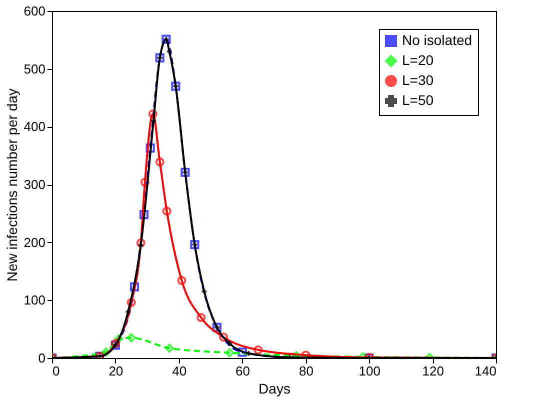 Image resolution: width=537 pixels, height=417 pixels. What do you see at coordinates (12, 185) in the screenshot?
I see `y-axis-title: New infections number per day` at bounding box center [12, 185].